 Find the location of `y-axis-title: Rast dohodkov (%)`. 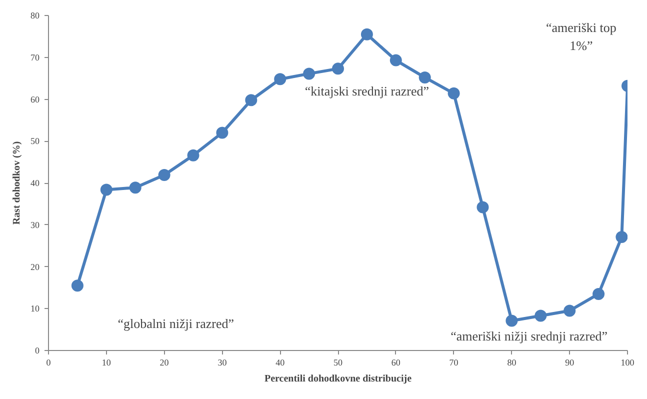

y-axis-title: Rast dohodkov (%) is located at coordinates (17, 183).